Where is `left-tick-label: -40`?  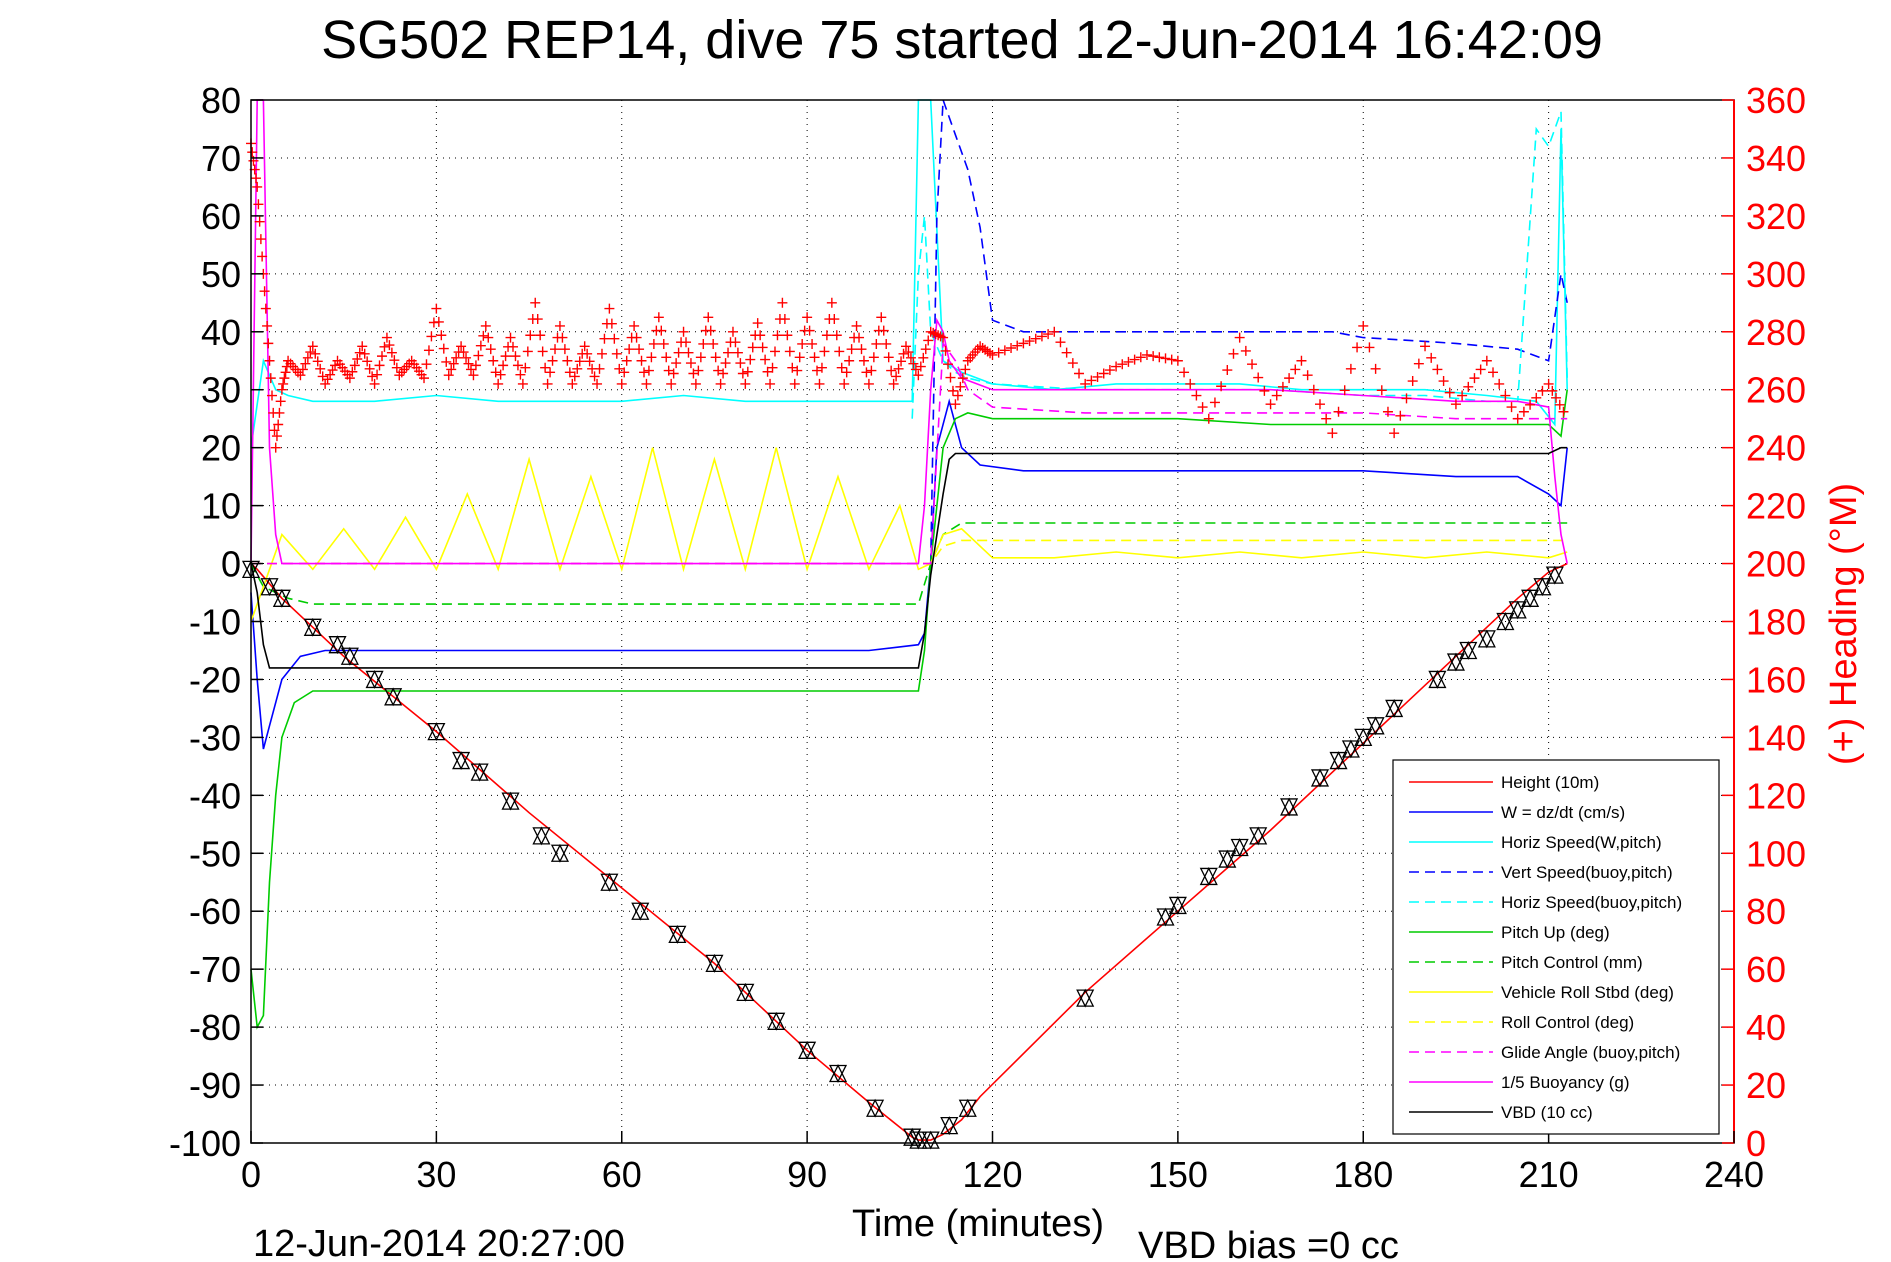
left-tick-label: -40 is located at coordinates (215, 795).